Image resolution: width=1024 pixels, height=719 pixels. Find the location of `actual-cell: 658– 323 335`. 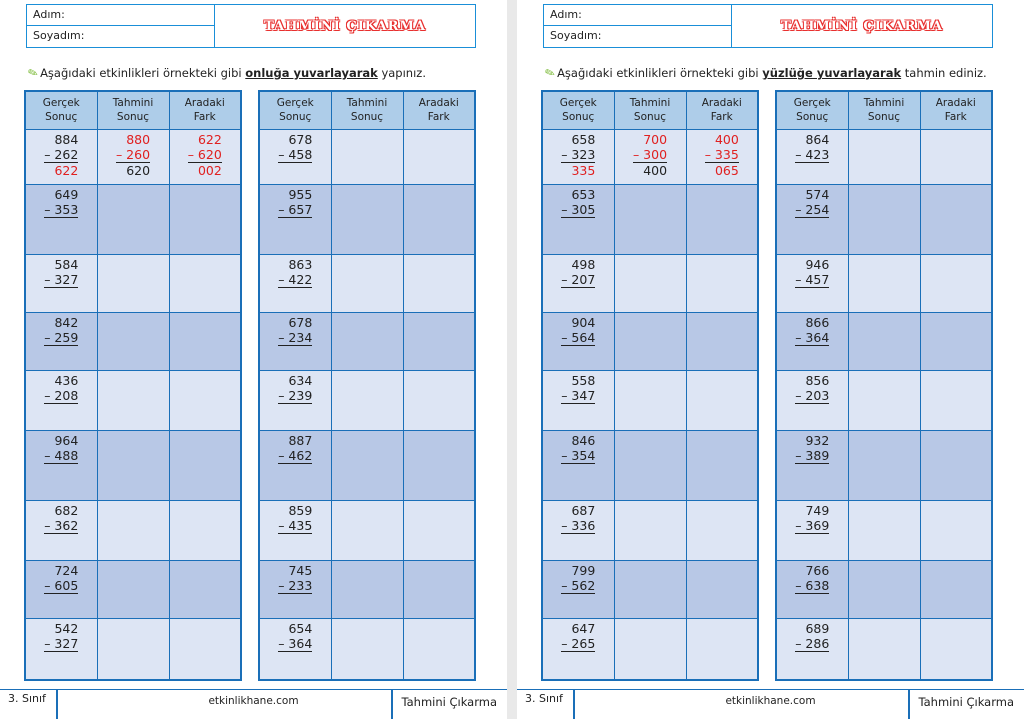

actual-cell: 658– 323 335 is located at coordinates (578, 156).